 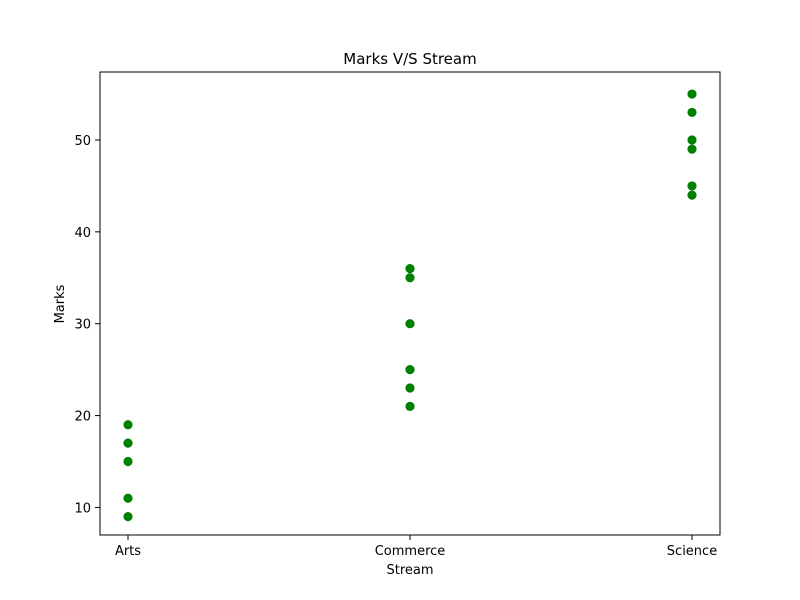 What do you see at coordinates (692, 551) in the screenshot?
I see `x-tick-label: Science` at bounding box center [692, 551].